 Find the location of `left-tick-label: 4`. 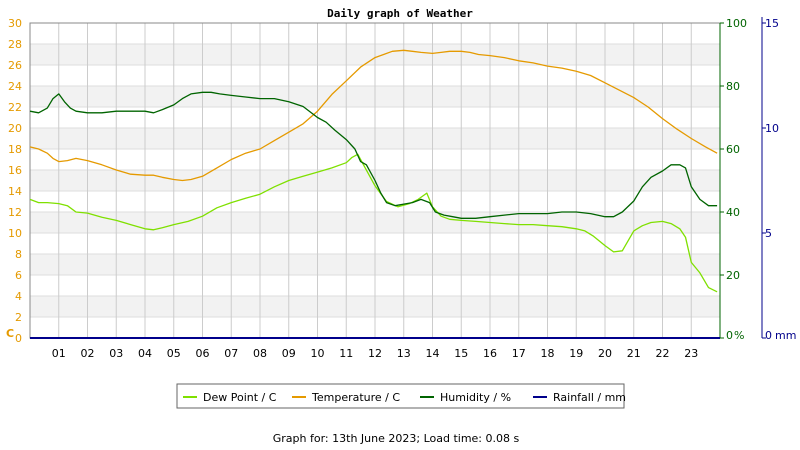

left-tick-label: 4 is located at coordinates (18, 296).